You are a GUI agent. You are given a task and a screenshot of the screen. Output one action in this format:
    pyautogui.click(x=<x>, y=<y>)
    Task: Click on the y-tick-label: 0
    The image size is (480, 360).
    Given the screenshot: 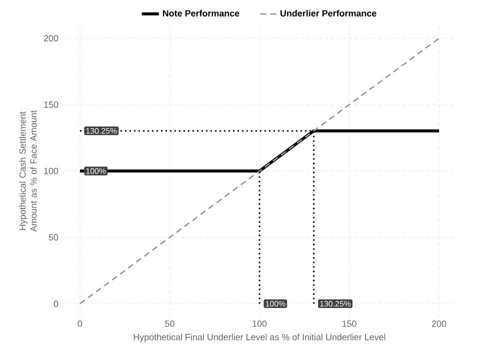 What is the action you would take?
    pyautogui.click(x=56, y=303)
    